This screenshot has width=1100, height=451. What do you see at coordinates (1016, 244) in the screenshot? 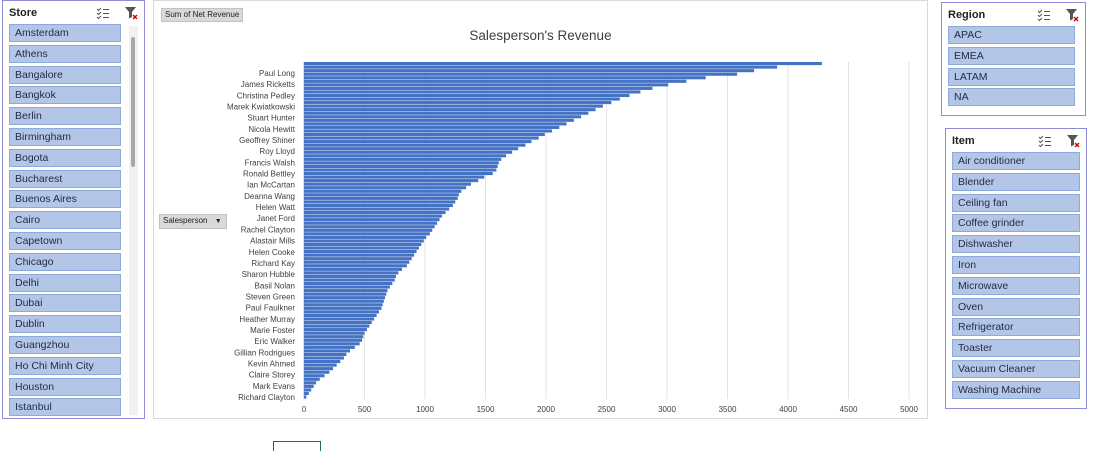
I see `item-slicer-item: Dishwasher` at bounding box center [1016, 244].